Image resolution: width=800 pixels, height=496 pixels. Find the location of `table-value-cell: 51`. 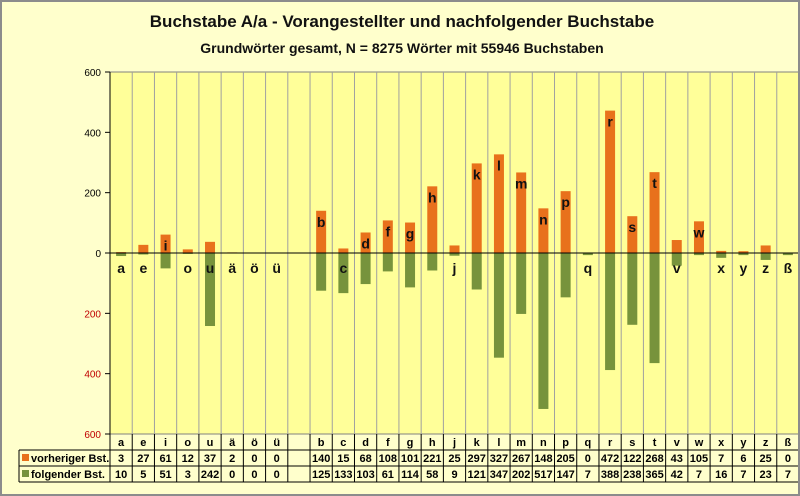

table-value-cell: 51 is located at coordinates (165, 475).